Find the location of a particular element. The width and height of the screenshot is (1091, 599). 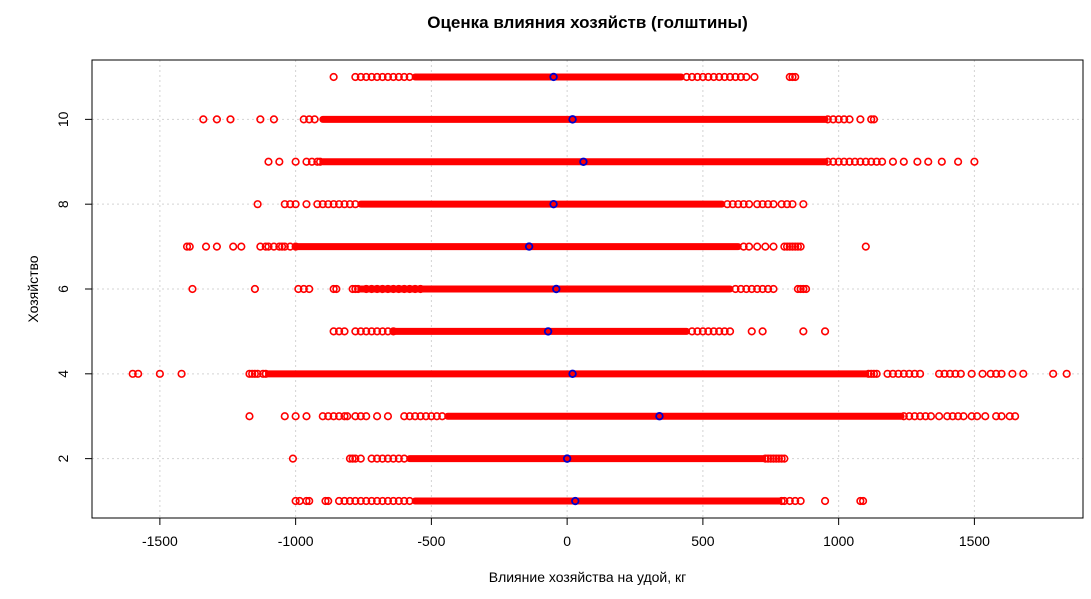

y-tick-label: 8 is located at coordinates (63, 204).